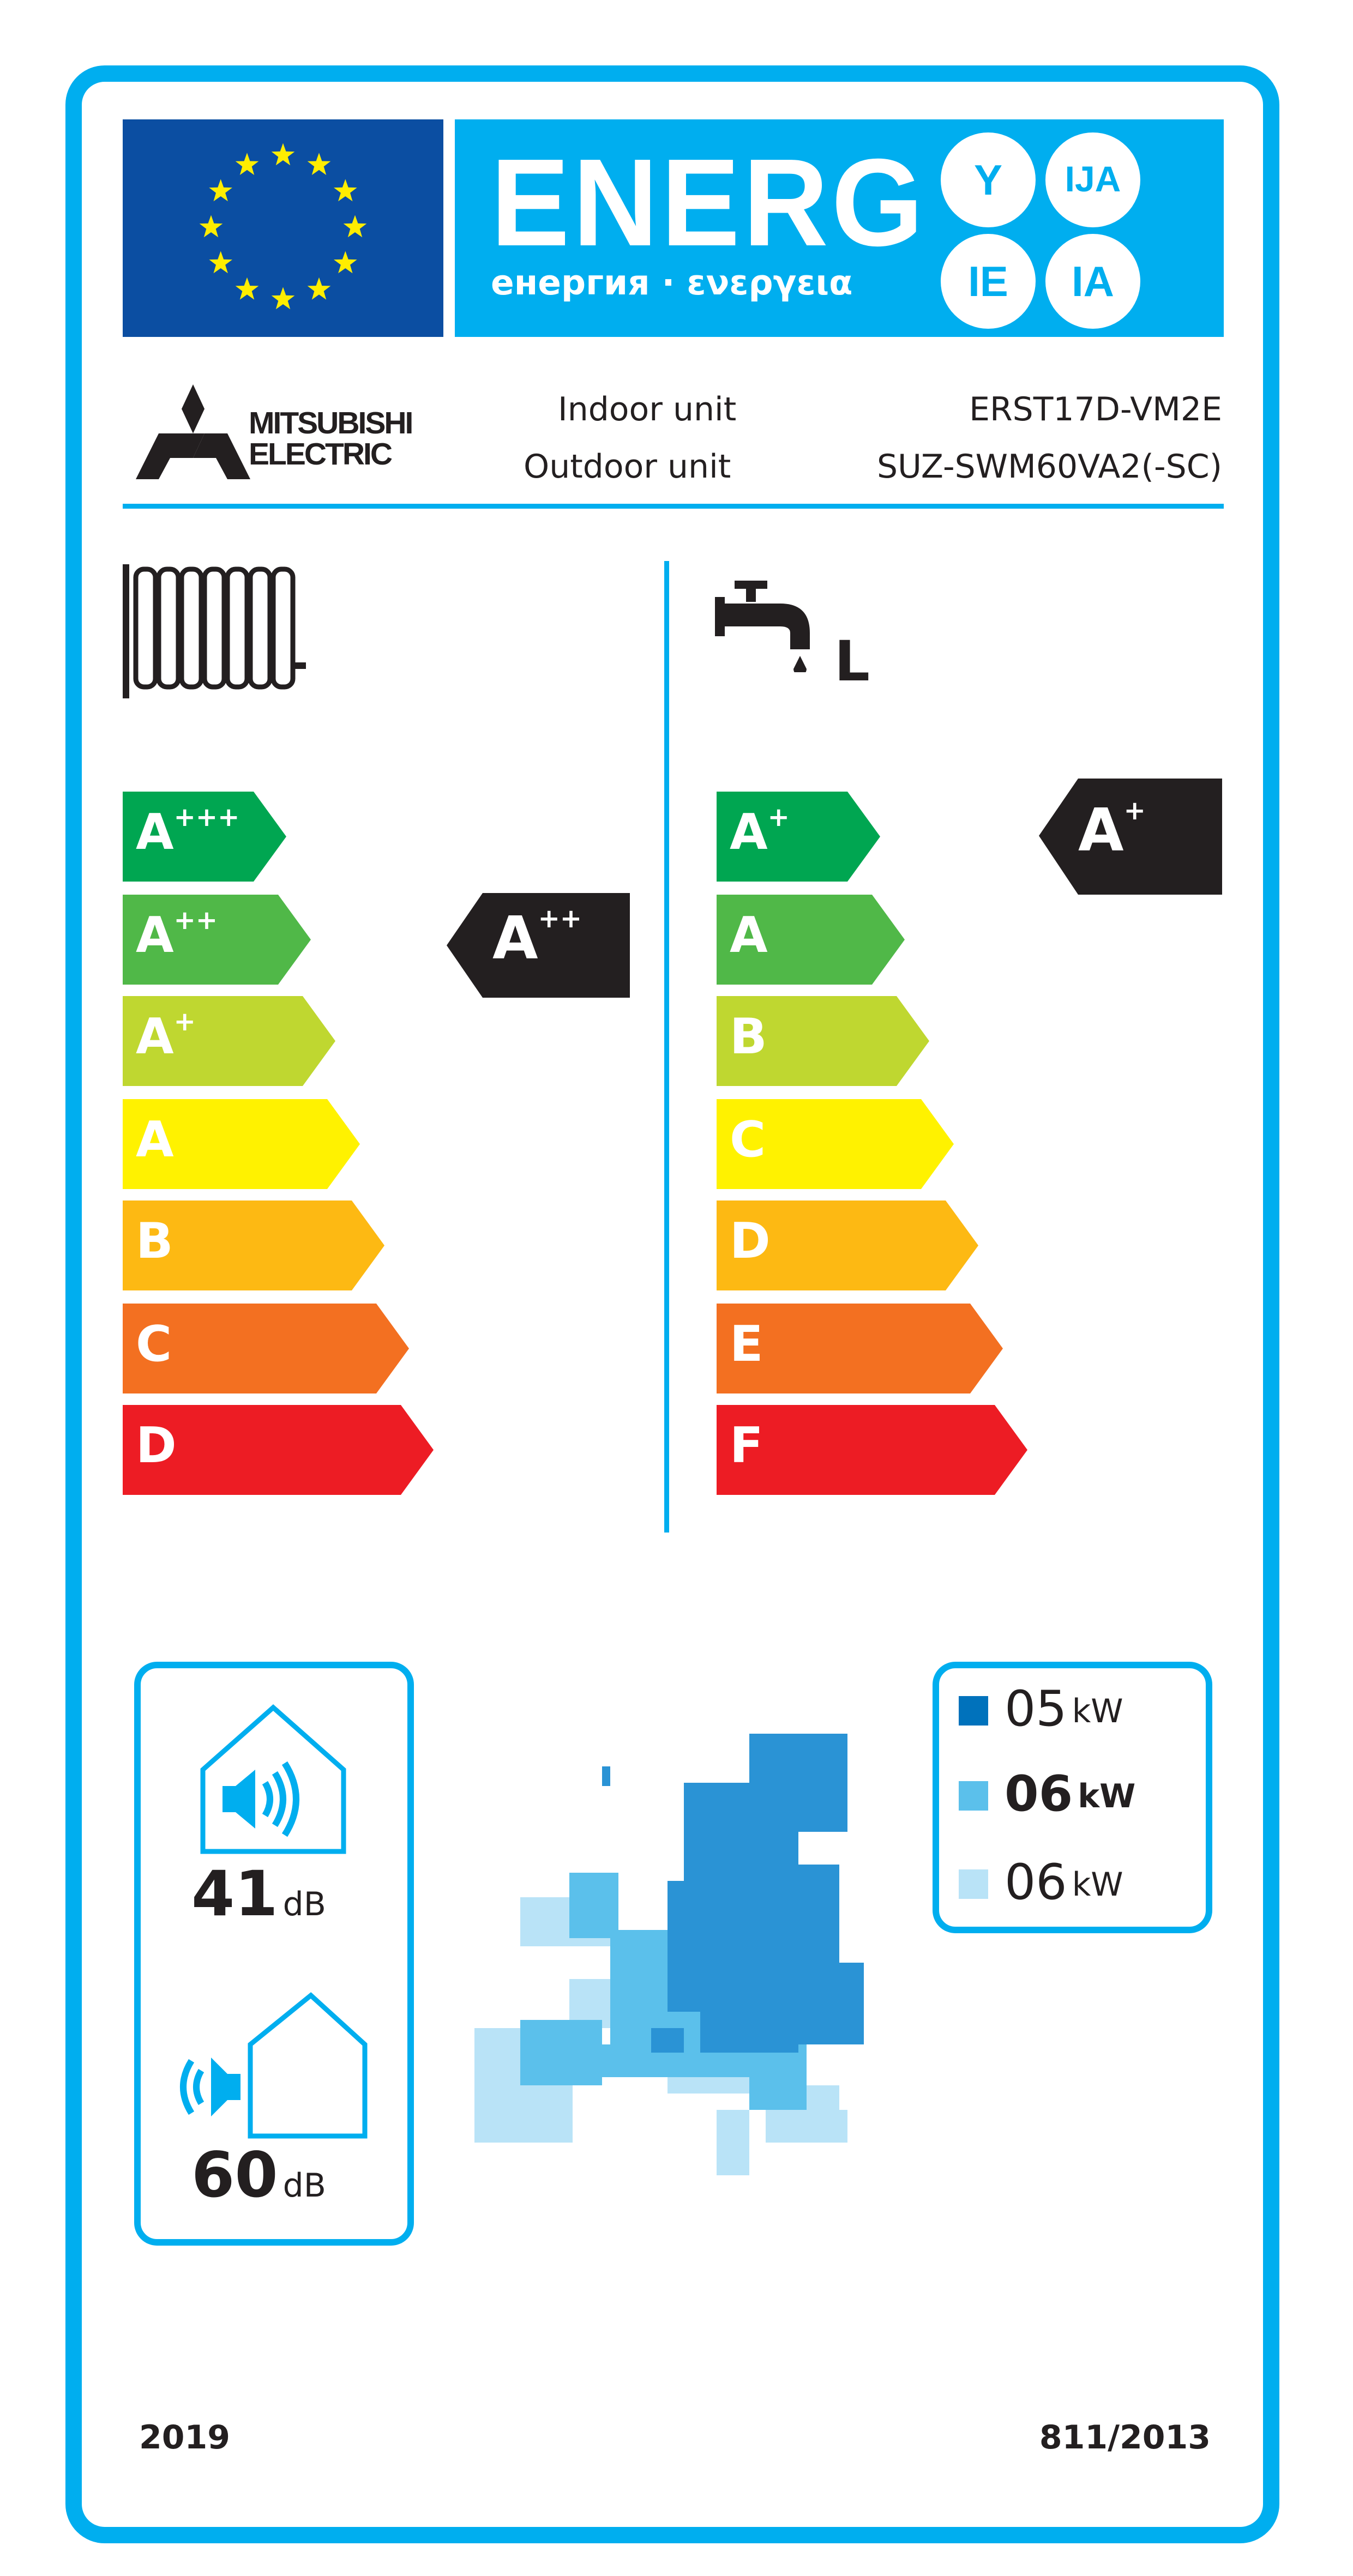  What do you see at coordinates (195, 919) in the screenshot?
I see `class-plus: ++` at bounding box center [195, 919].